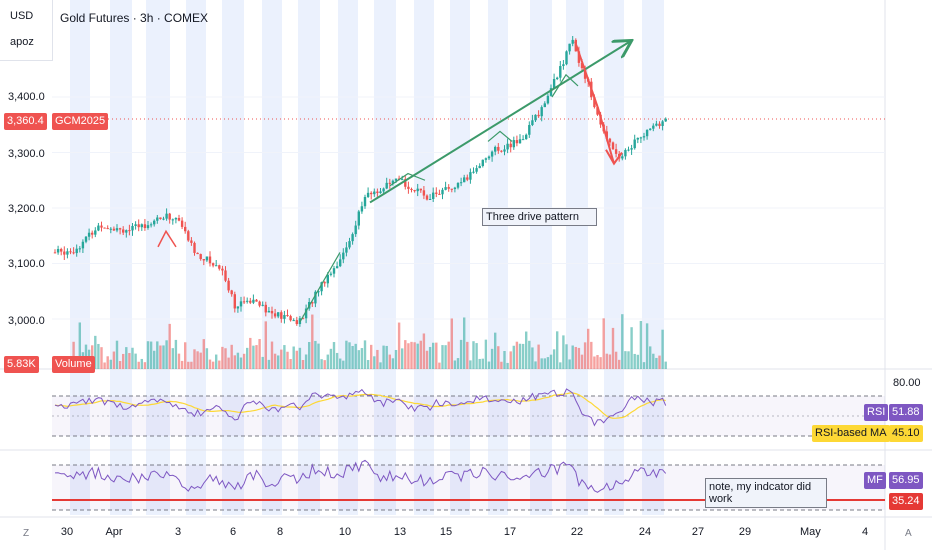 The width and height of the screenshot is (932, 550). Describe the element at coordinates (134, 18) in the screenshot. I see `chart-title: Gold Futures · 3h · COMEX` at that location.